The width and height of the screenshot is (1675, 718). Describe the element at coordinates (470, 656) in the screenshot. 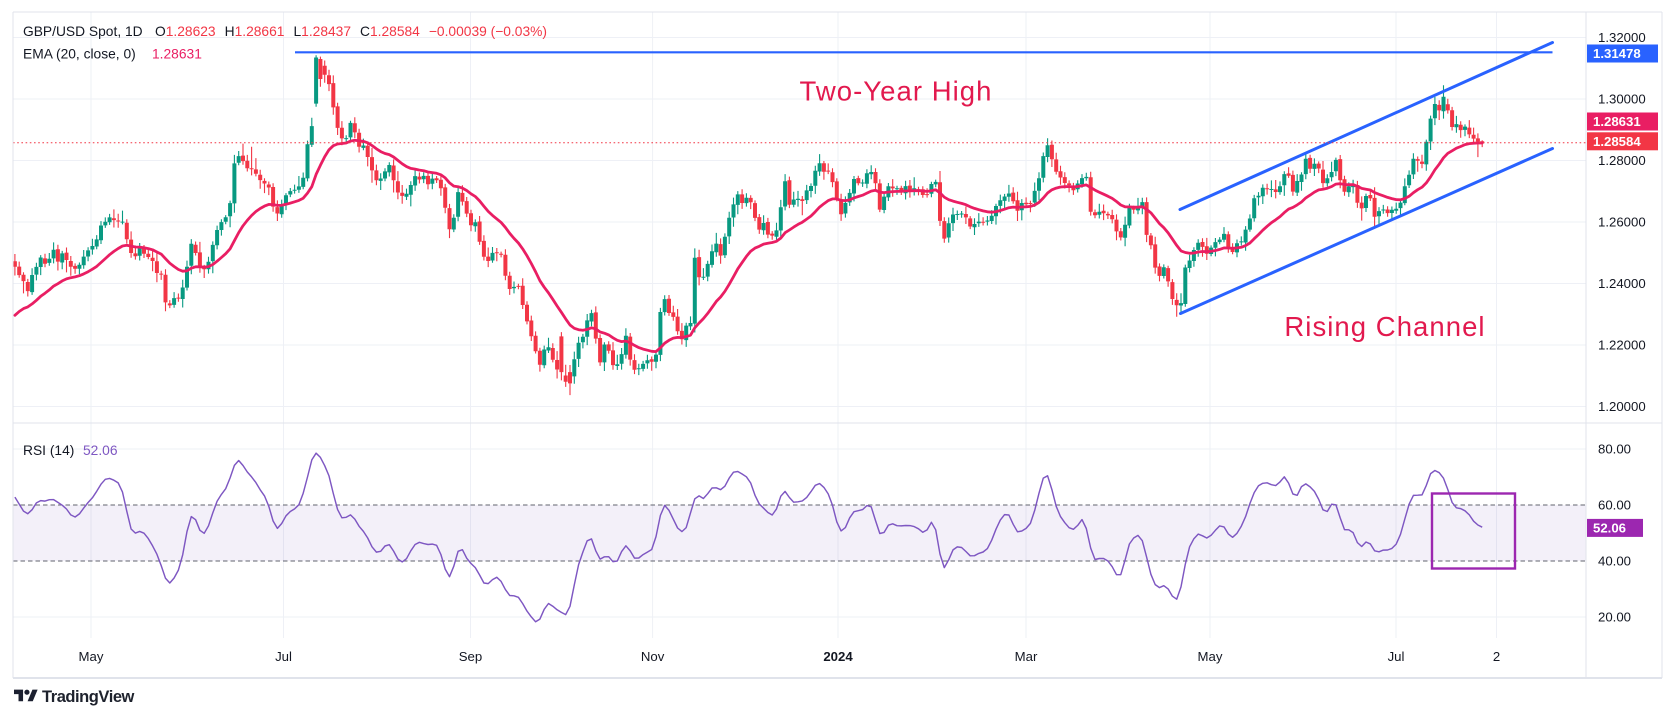

I see `svg-text: Sep` at that location.